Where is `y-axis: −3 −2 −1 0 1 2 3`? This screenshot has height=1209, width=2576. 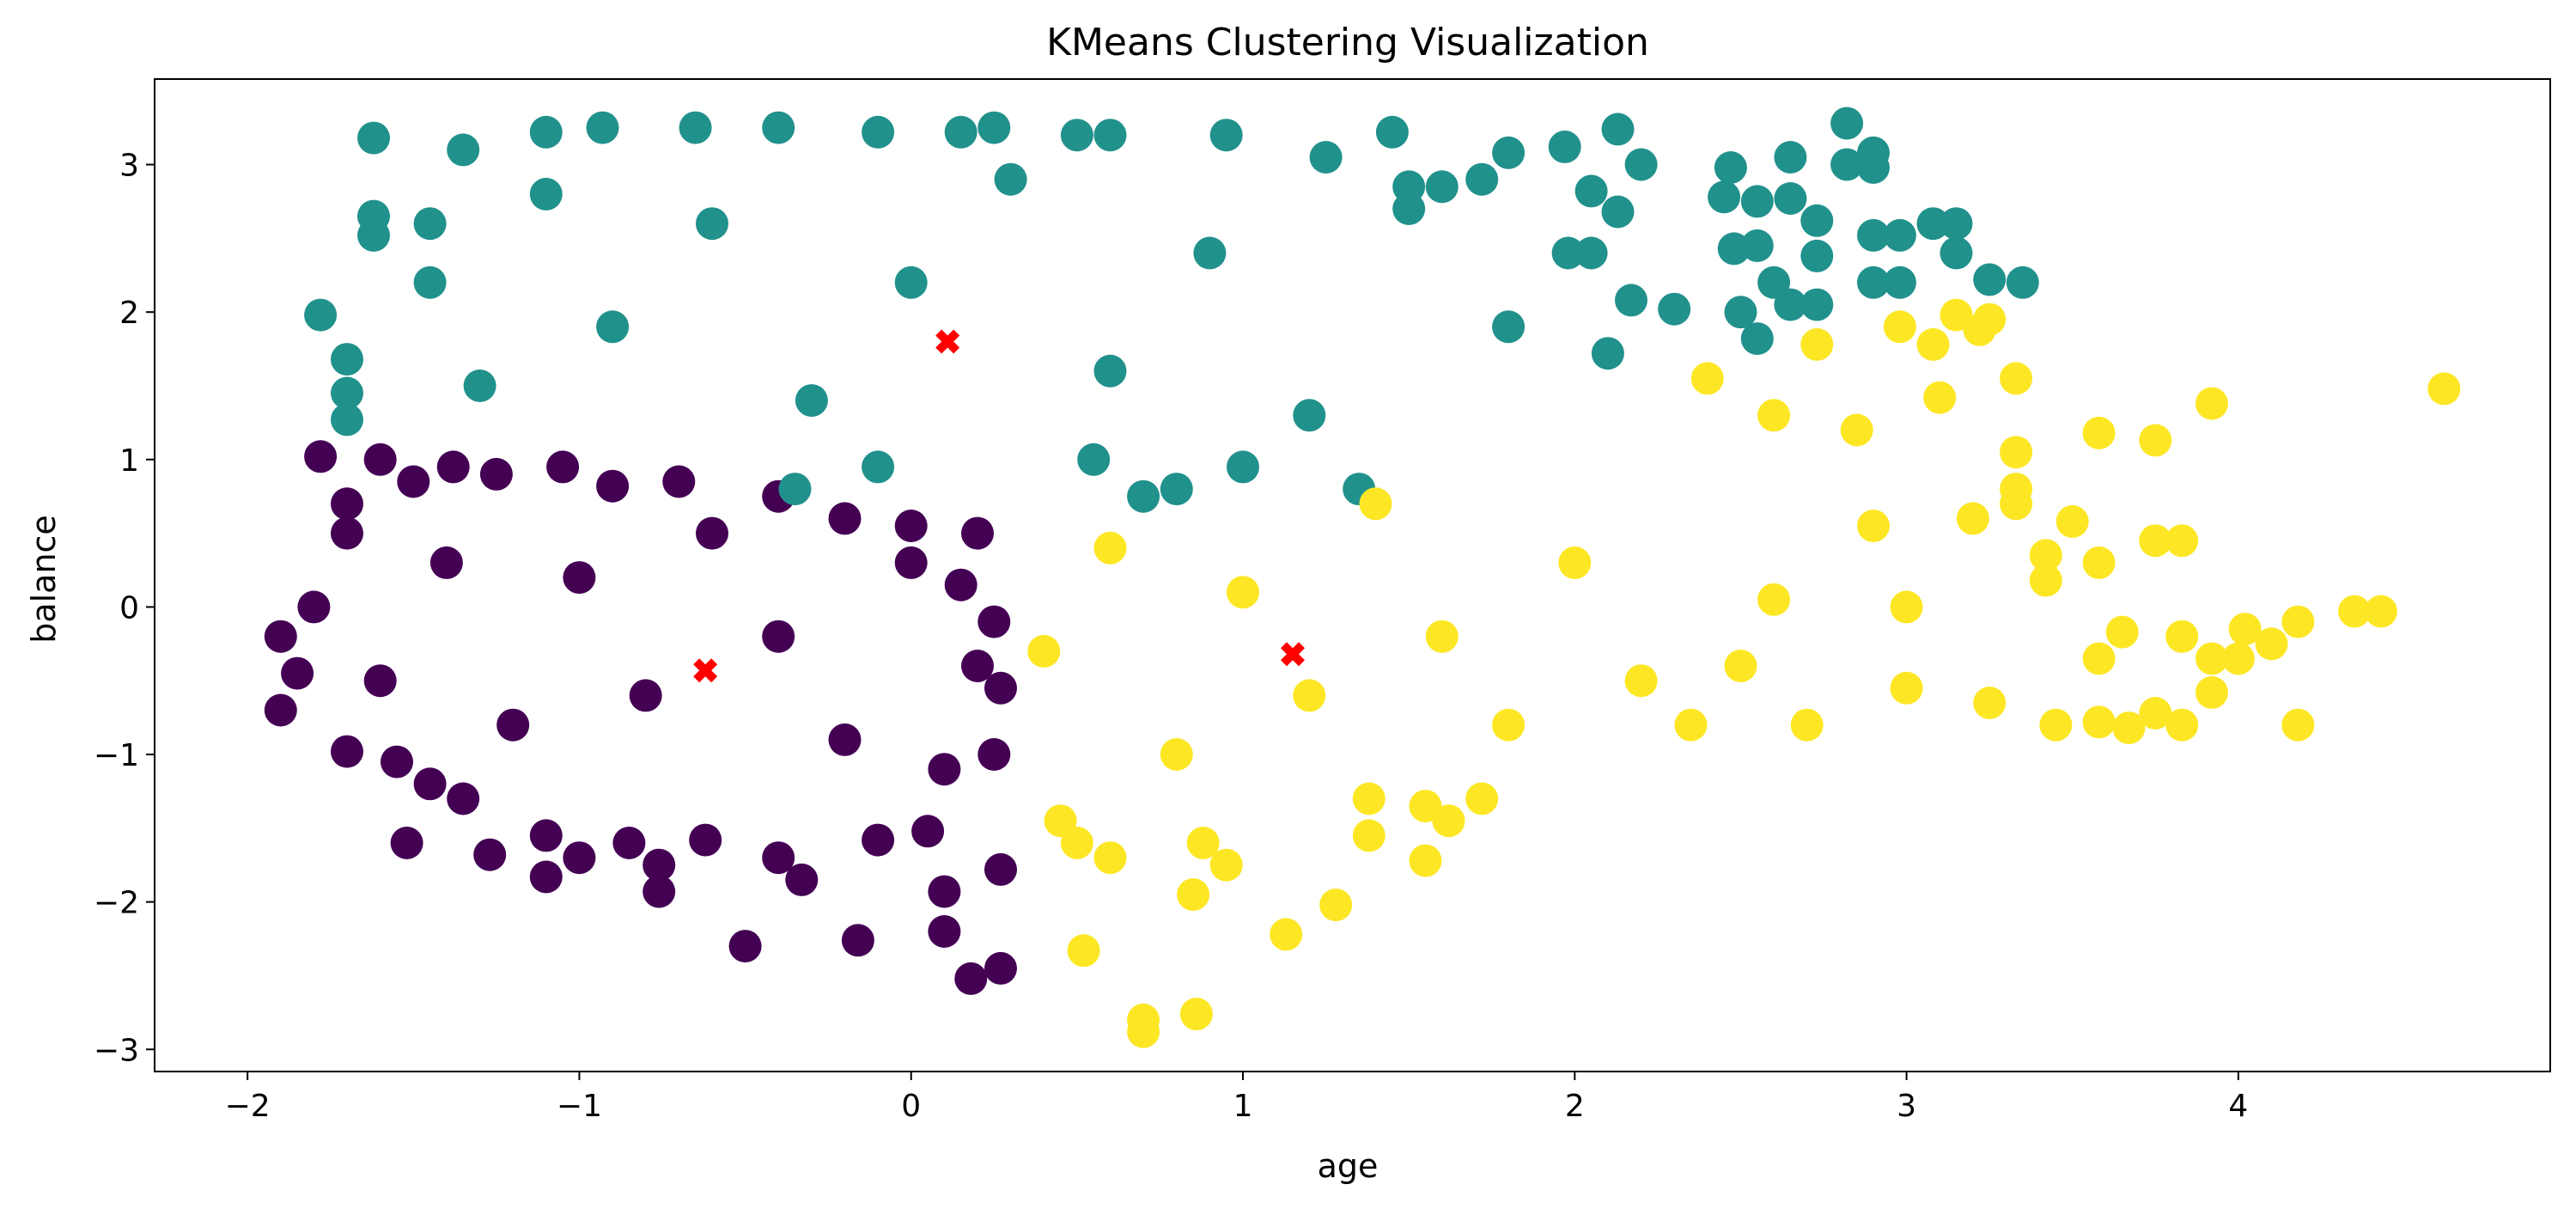 y-axis: −3 −2 −1 0 1 2 3 is located at coordinates (124, 608).